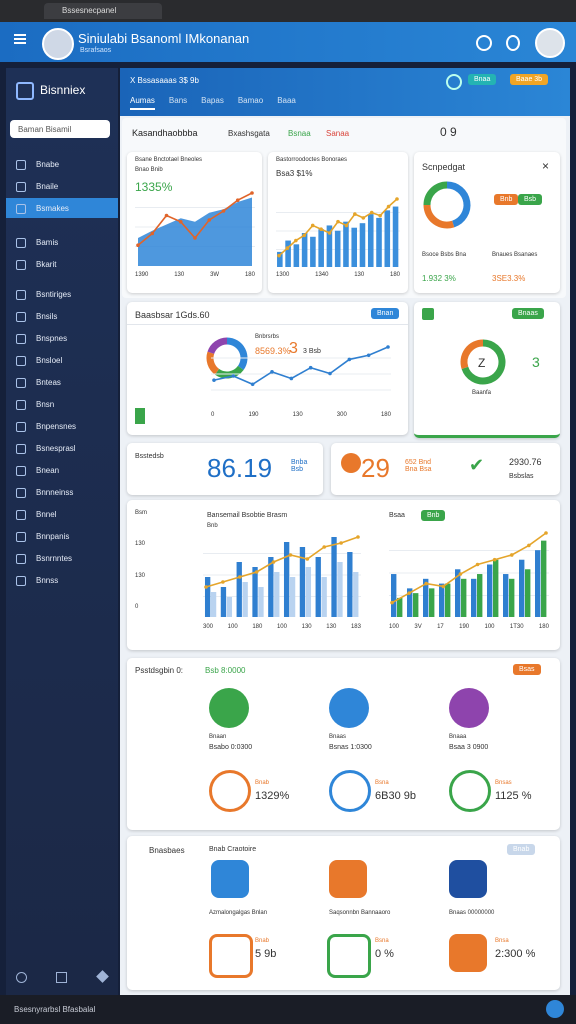 The image size is (576, 1024). What do you see at coordinates (62, 426) in the screenshot?
I see `nav-item: Bnpensnes` at bounding box center [62, 426].